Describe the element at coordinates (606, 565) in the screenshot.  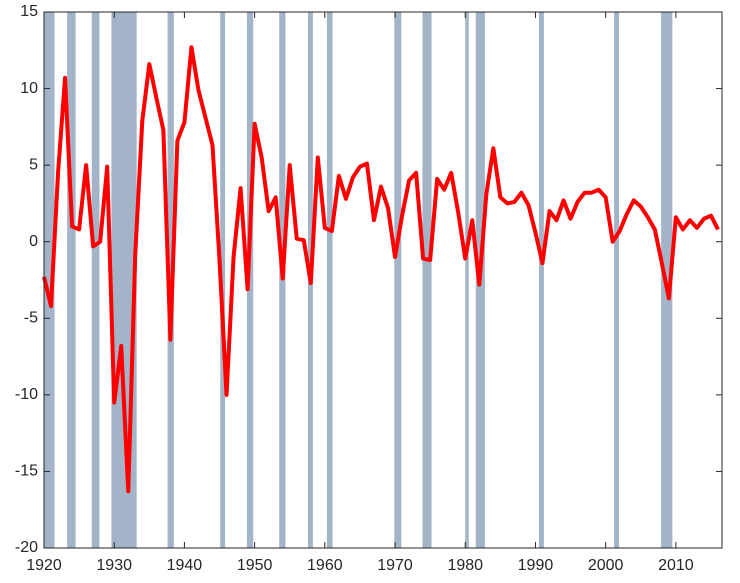
I see `x-tick-label: 2000` at that location.